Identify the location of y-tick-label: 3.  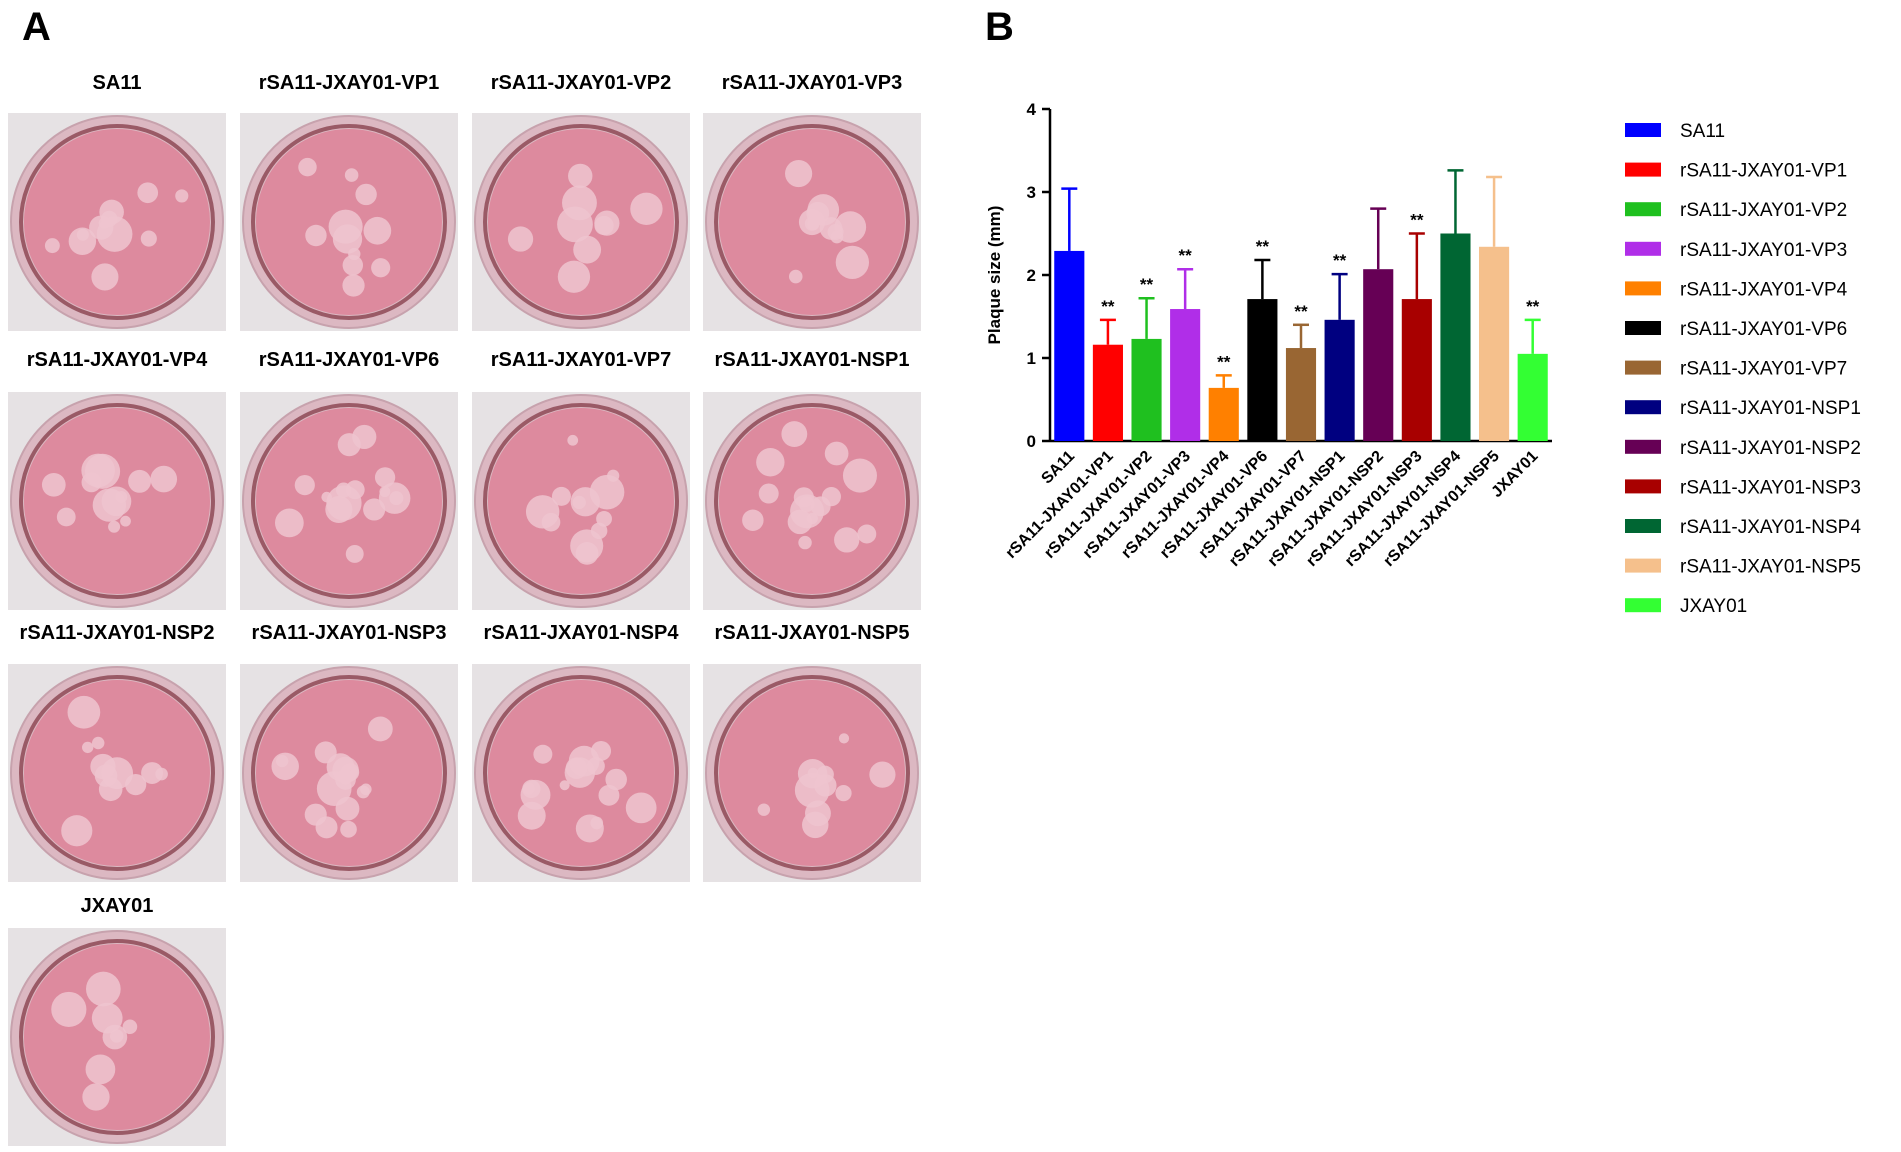
(1031, 192).